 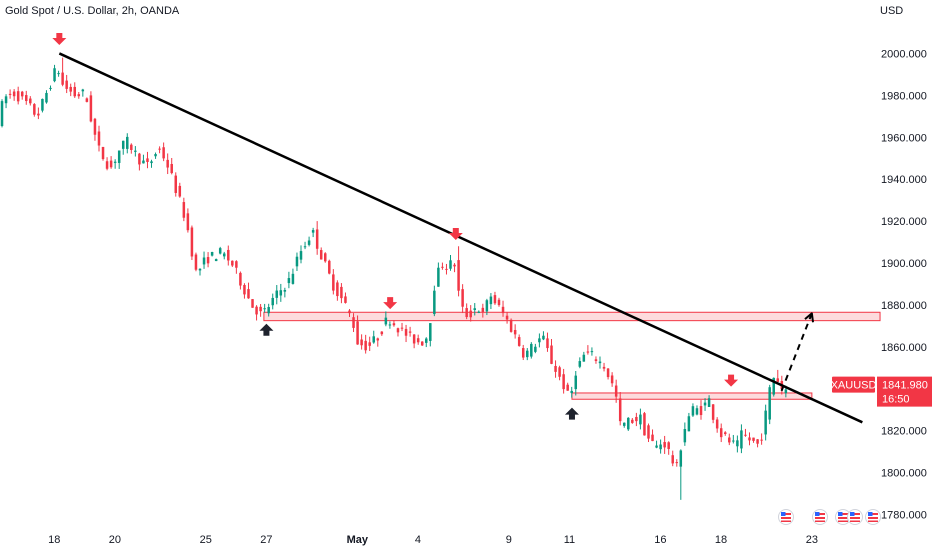 What do you see at coordinates (904, 391) in the screenshot?
I see `last-price-badge` at bounding box center [904, 391].